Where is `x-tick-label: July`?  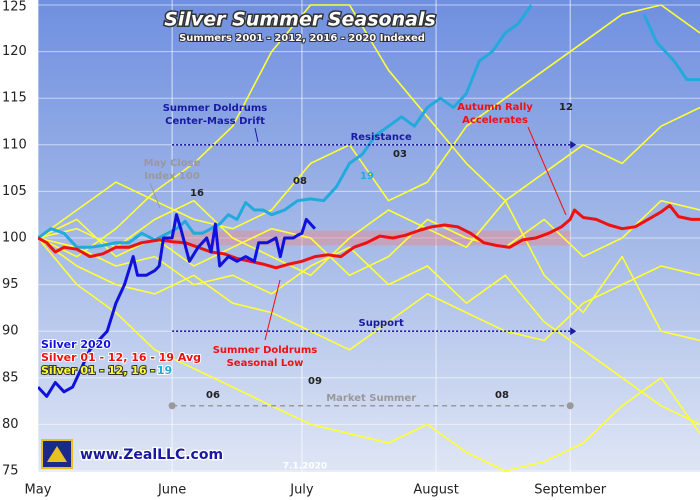 x-tick-label: July is located at coordinates (301, 490).